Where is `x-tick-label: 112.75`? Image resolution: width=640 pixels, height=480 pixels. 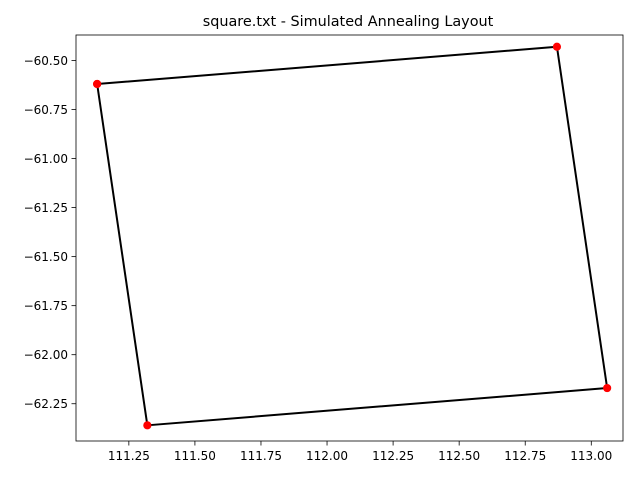
x-tick-label: 112.75 is located at coordinates (525, 456).